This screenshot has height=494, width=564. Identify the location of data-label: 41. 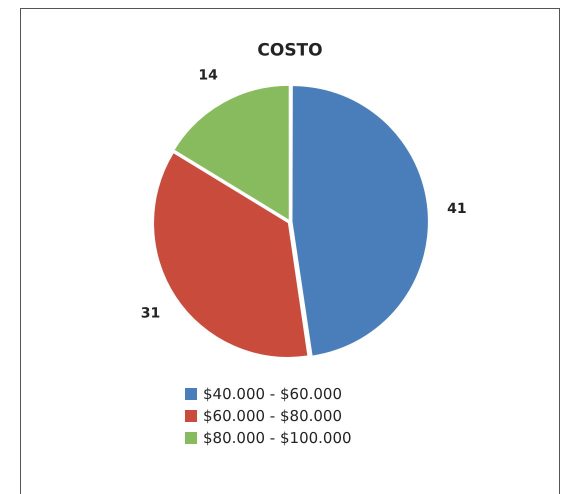
(457, 209).